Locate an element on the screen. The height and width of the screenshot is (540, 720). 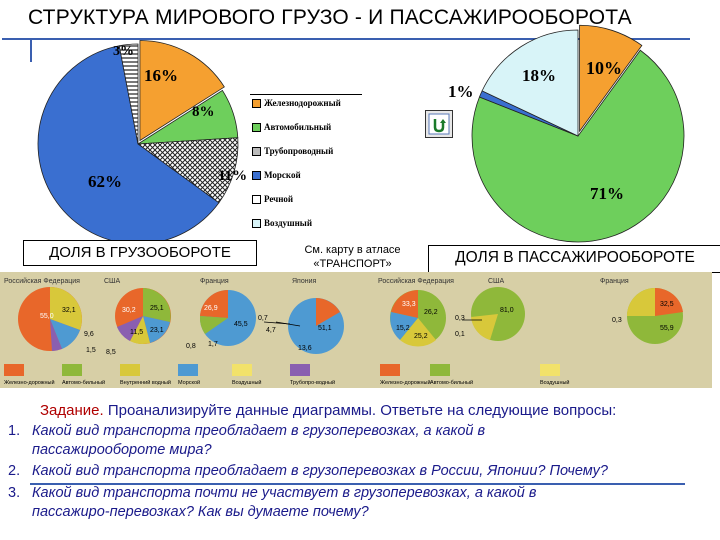
atlas-panel-title: Российская Федерация is located at coordinates (416, 281).